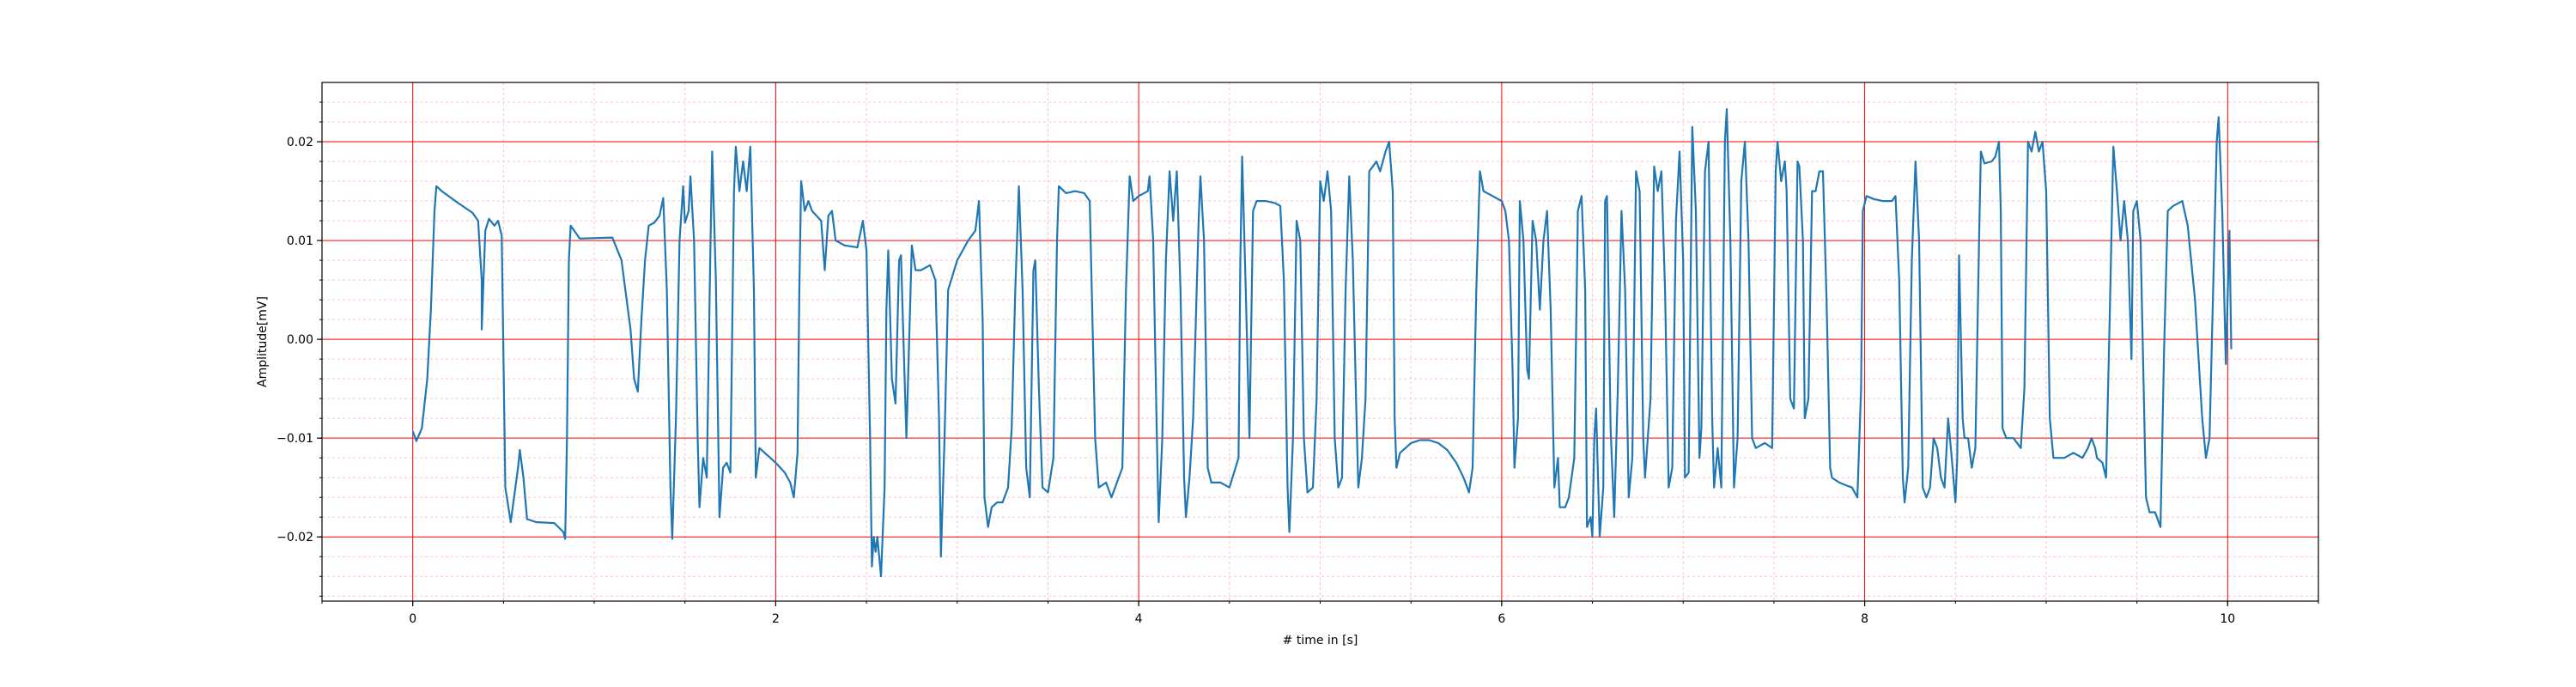 This screenshot has width=2576, height=687. I want to click on x-axis-ticks: 0 2 4 6 8 10, so click(1320, 613).